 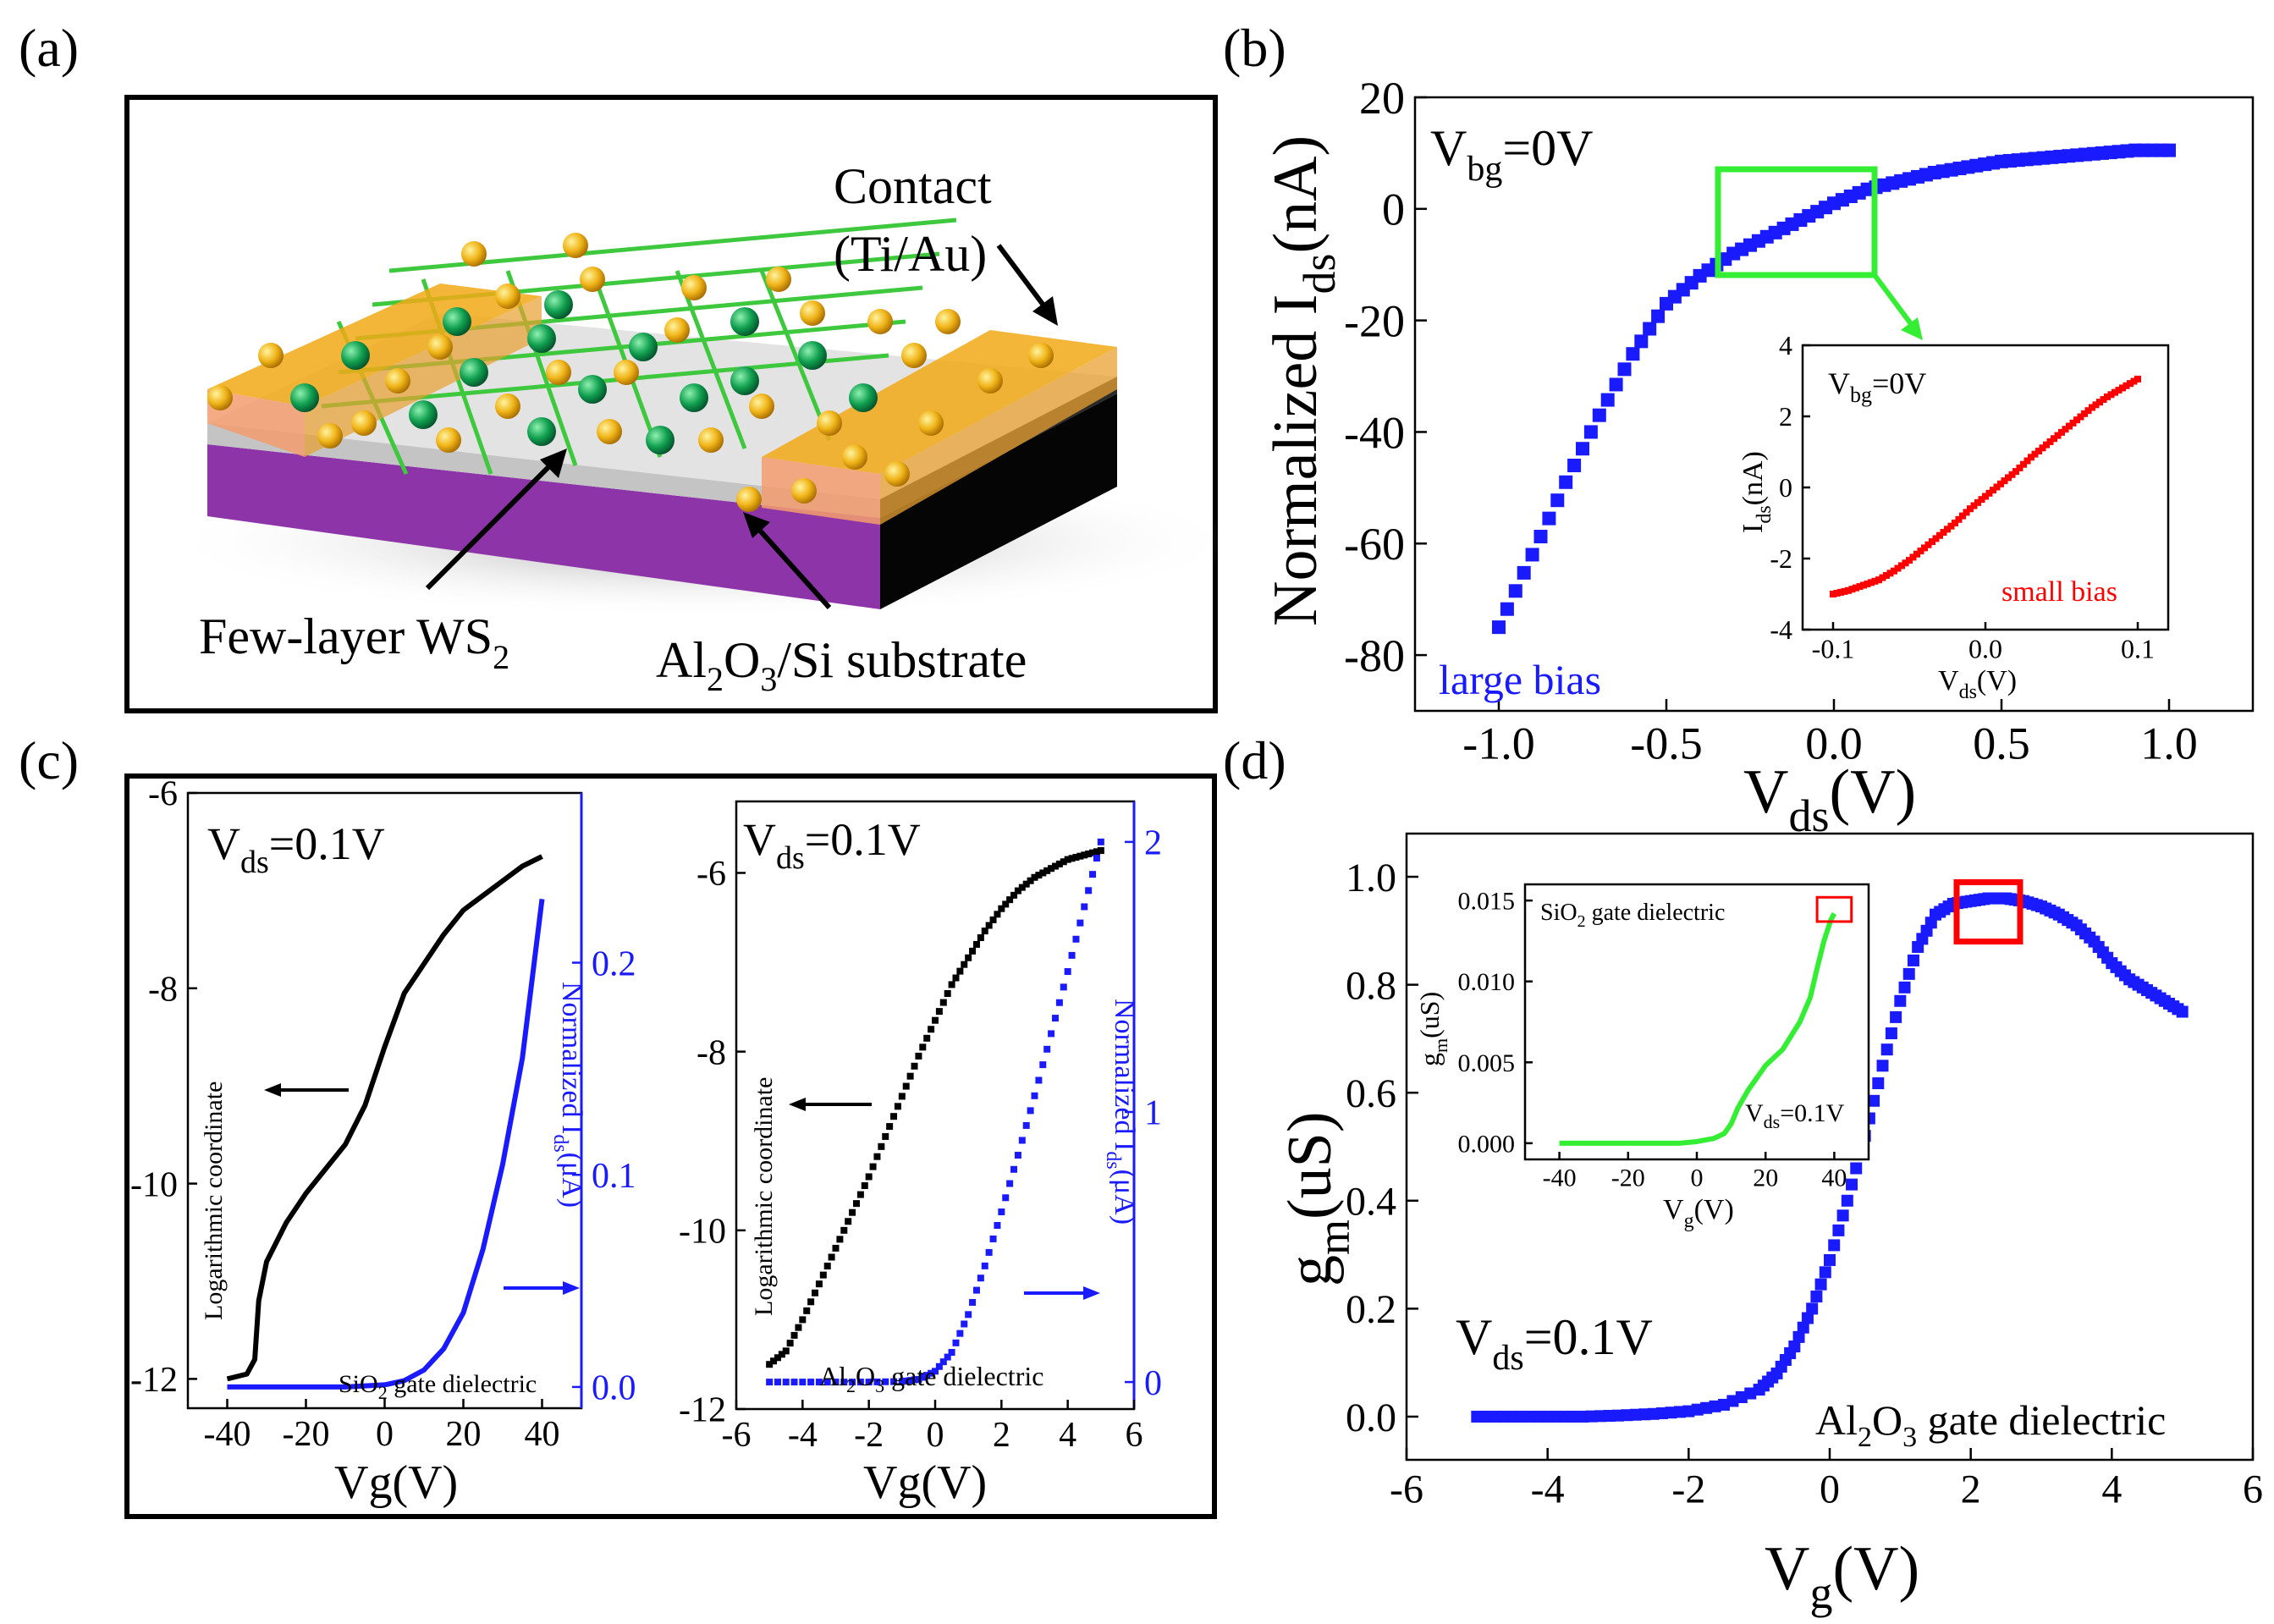 What do you see at coordinates (568, 1095) in the screenshot?
I see `c-left-right-axis-label: Normalized Ids(μA)` at bounding box center [568, 1095].